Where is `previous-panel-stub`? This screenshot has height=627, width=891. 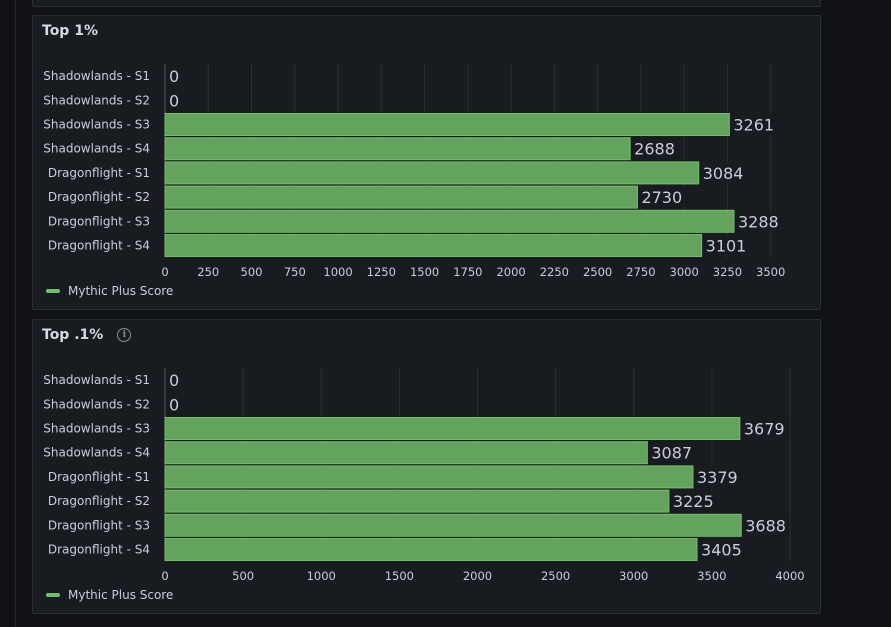 previous-panel-stub is located at coordinates (426, 3).